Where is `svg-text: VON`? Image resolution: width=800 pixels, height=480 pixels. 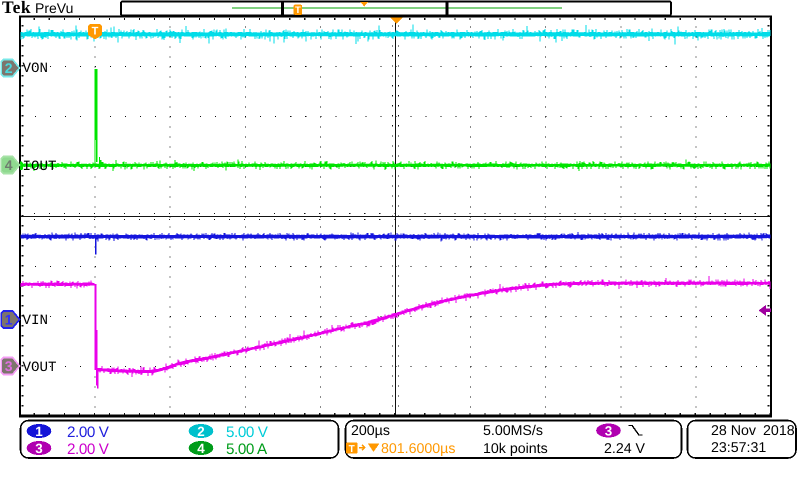
svg-text: VON is located at coordinates (36, 69).